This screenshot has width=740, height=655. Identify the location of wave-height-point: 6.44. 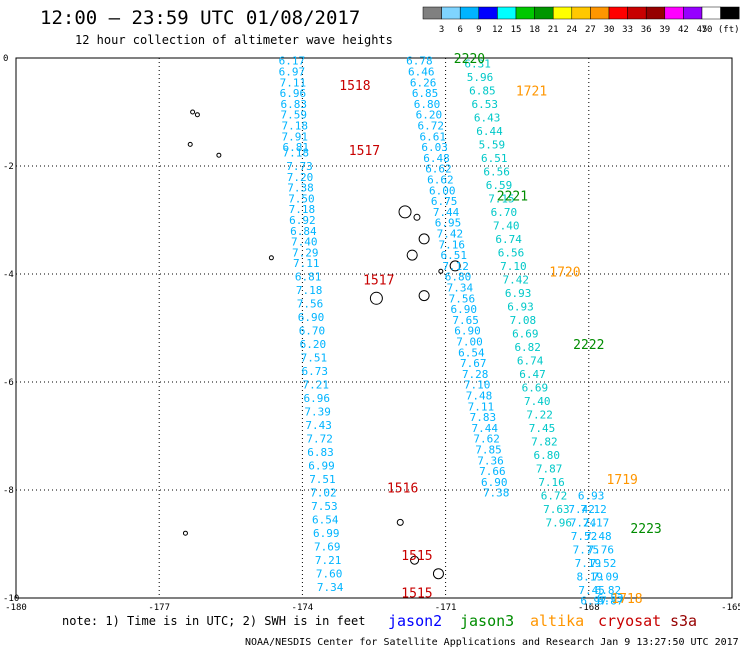
(489, 131).